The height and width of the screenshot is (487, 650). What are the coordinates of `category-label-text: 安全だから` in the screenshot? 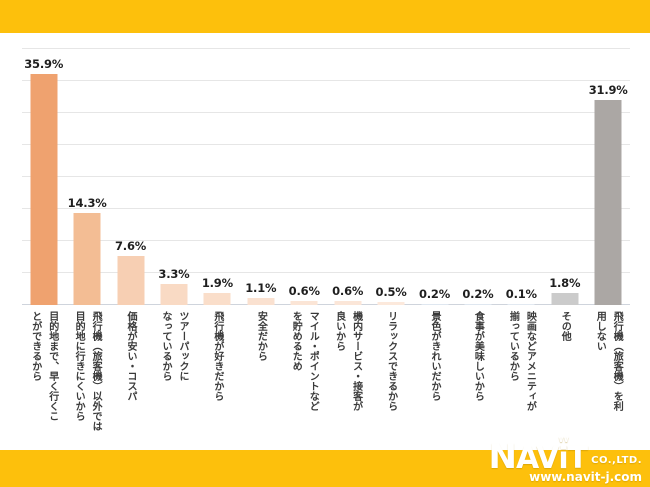 It's located at (261, 336).